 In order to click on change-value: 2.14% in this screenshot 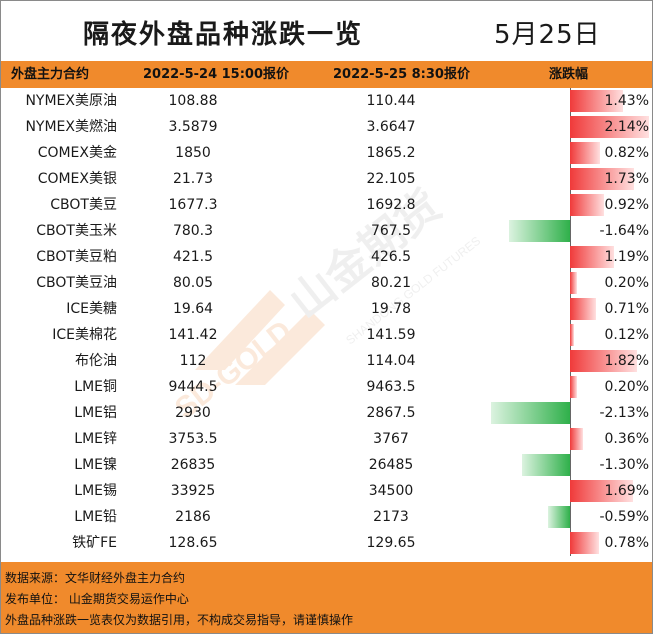, I will do `click(626, 127)`.